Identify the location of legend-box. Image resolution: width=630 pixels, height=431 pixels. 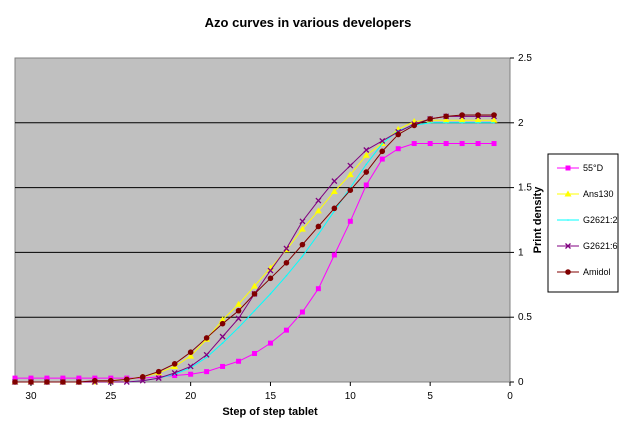
(583, 223).